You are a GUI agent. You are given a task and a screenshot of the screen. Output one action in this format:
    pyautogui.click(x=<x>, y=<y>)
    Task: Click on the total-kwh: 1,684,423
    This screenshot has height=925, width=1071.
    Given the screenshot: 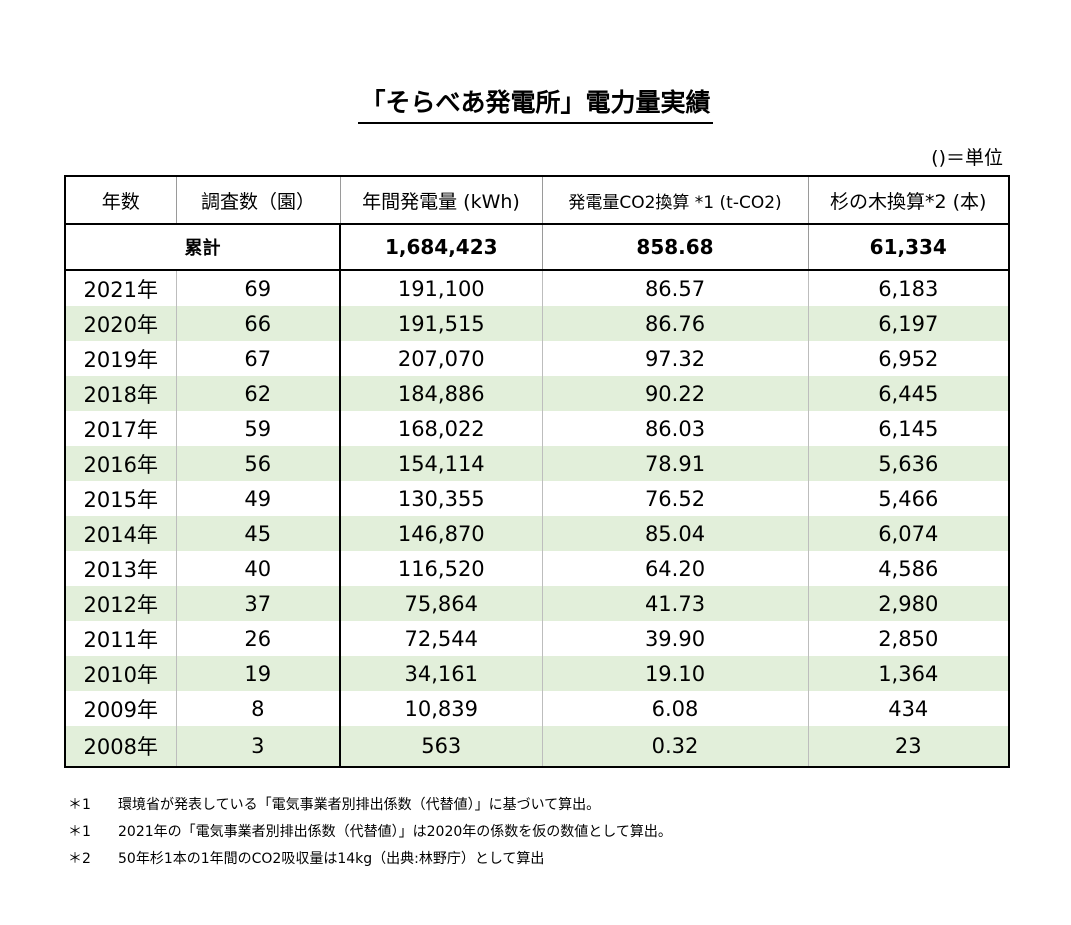 What is the action you would take?
    pyautogui.click(x=441, y=247)
    